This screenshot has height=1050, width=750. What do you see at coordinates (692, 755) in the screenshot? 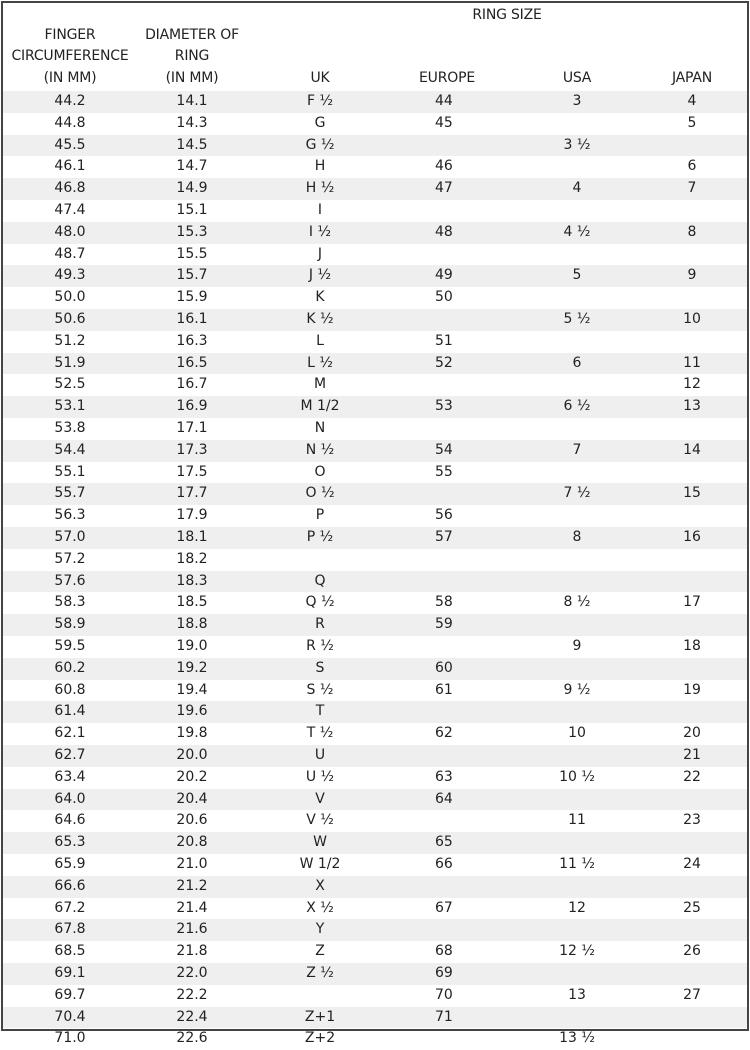
I see `cell-japan: 21` at bounding box center [692, 755].